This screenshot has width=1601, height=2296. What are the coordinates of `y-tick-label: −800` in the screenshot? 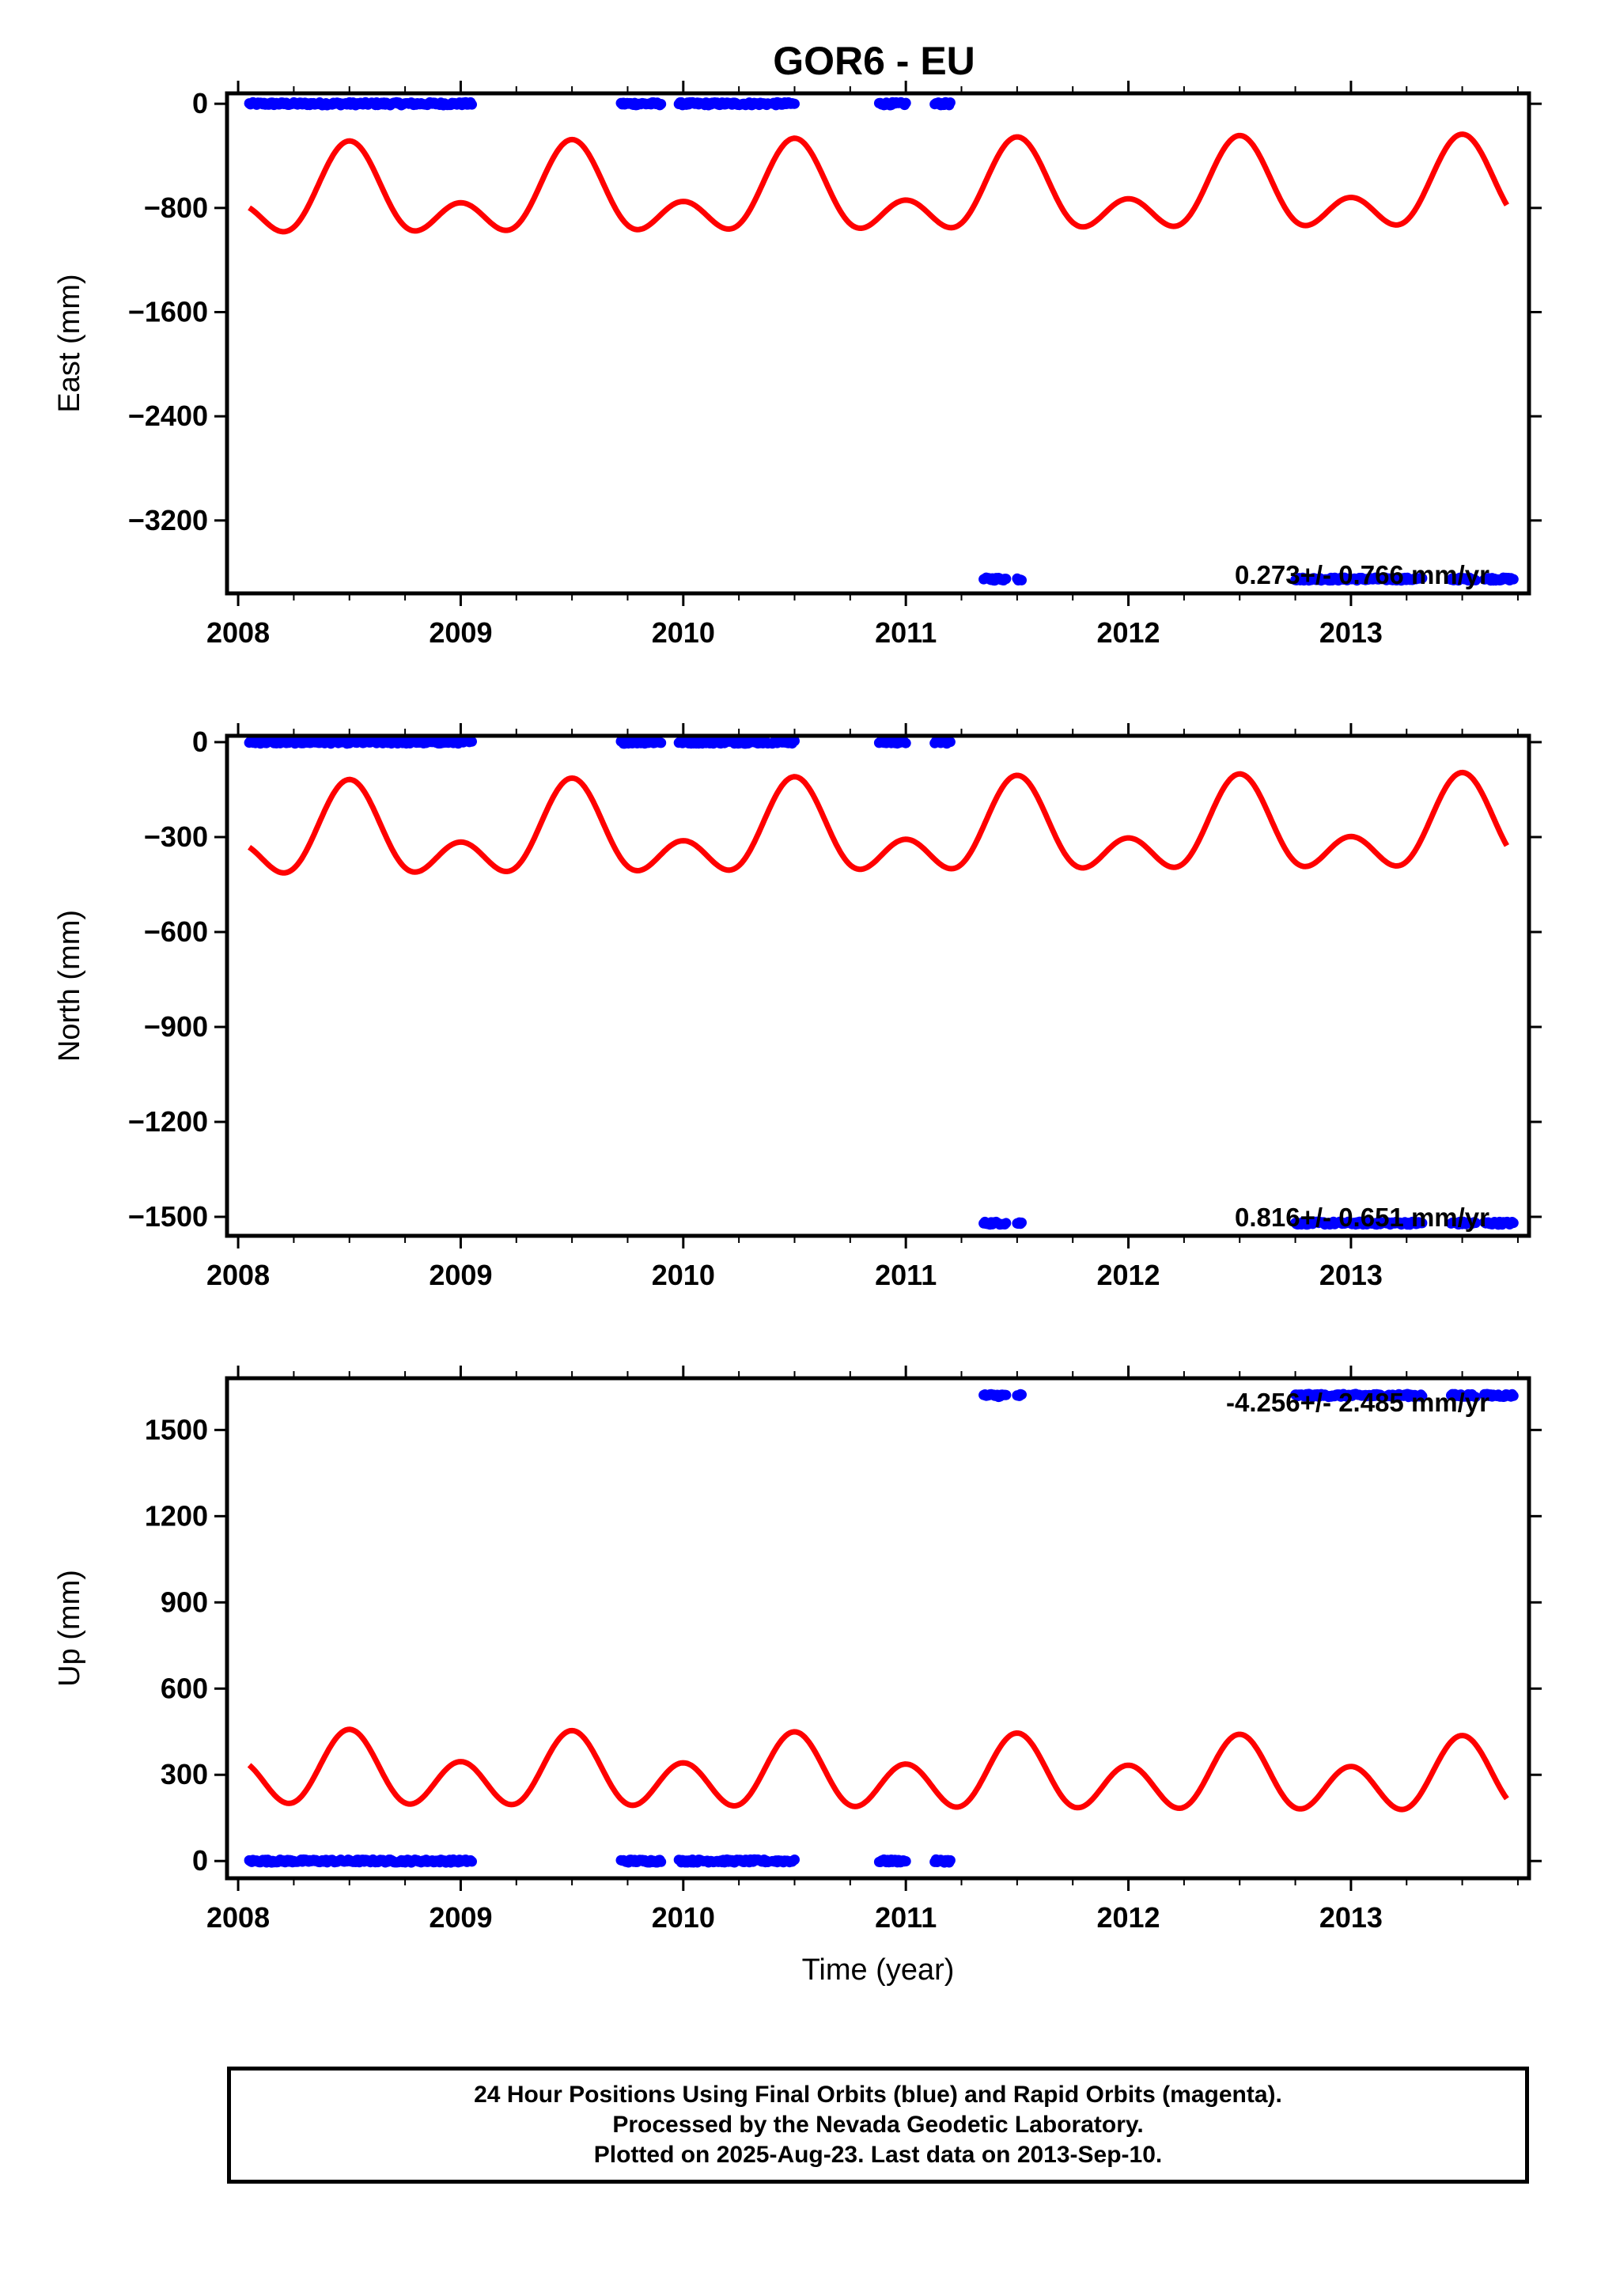 It's located at (176, 208).